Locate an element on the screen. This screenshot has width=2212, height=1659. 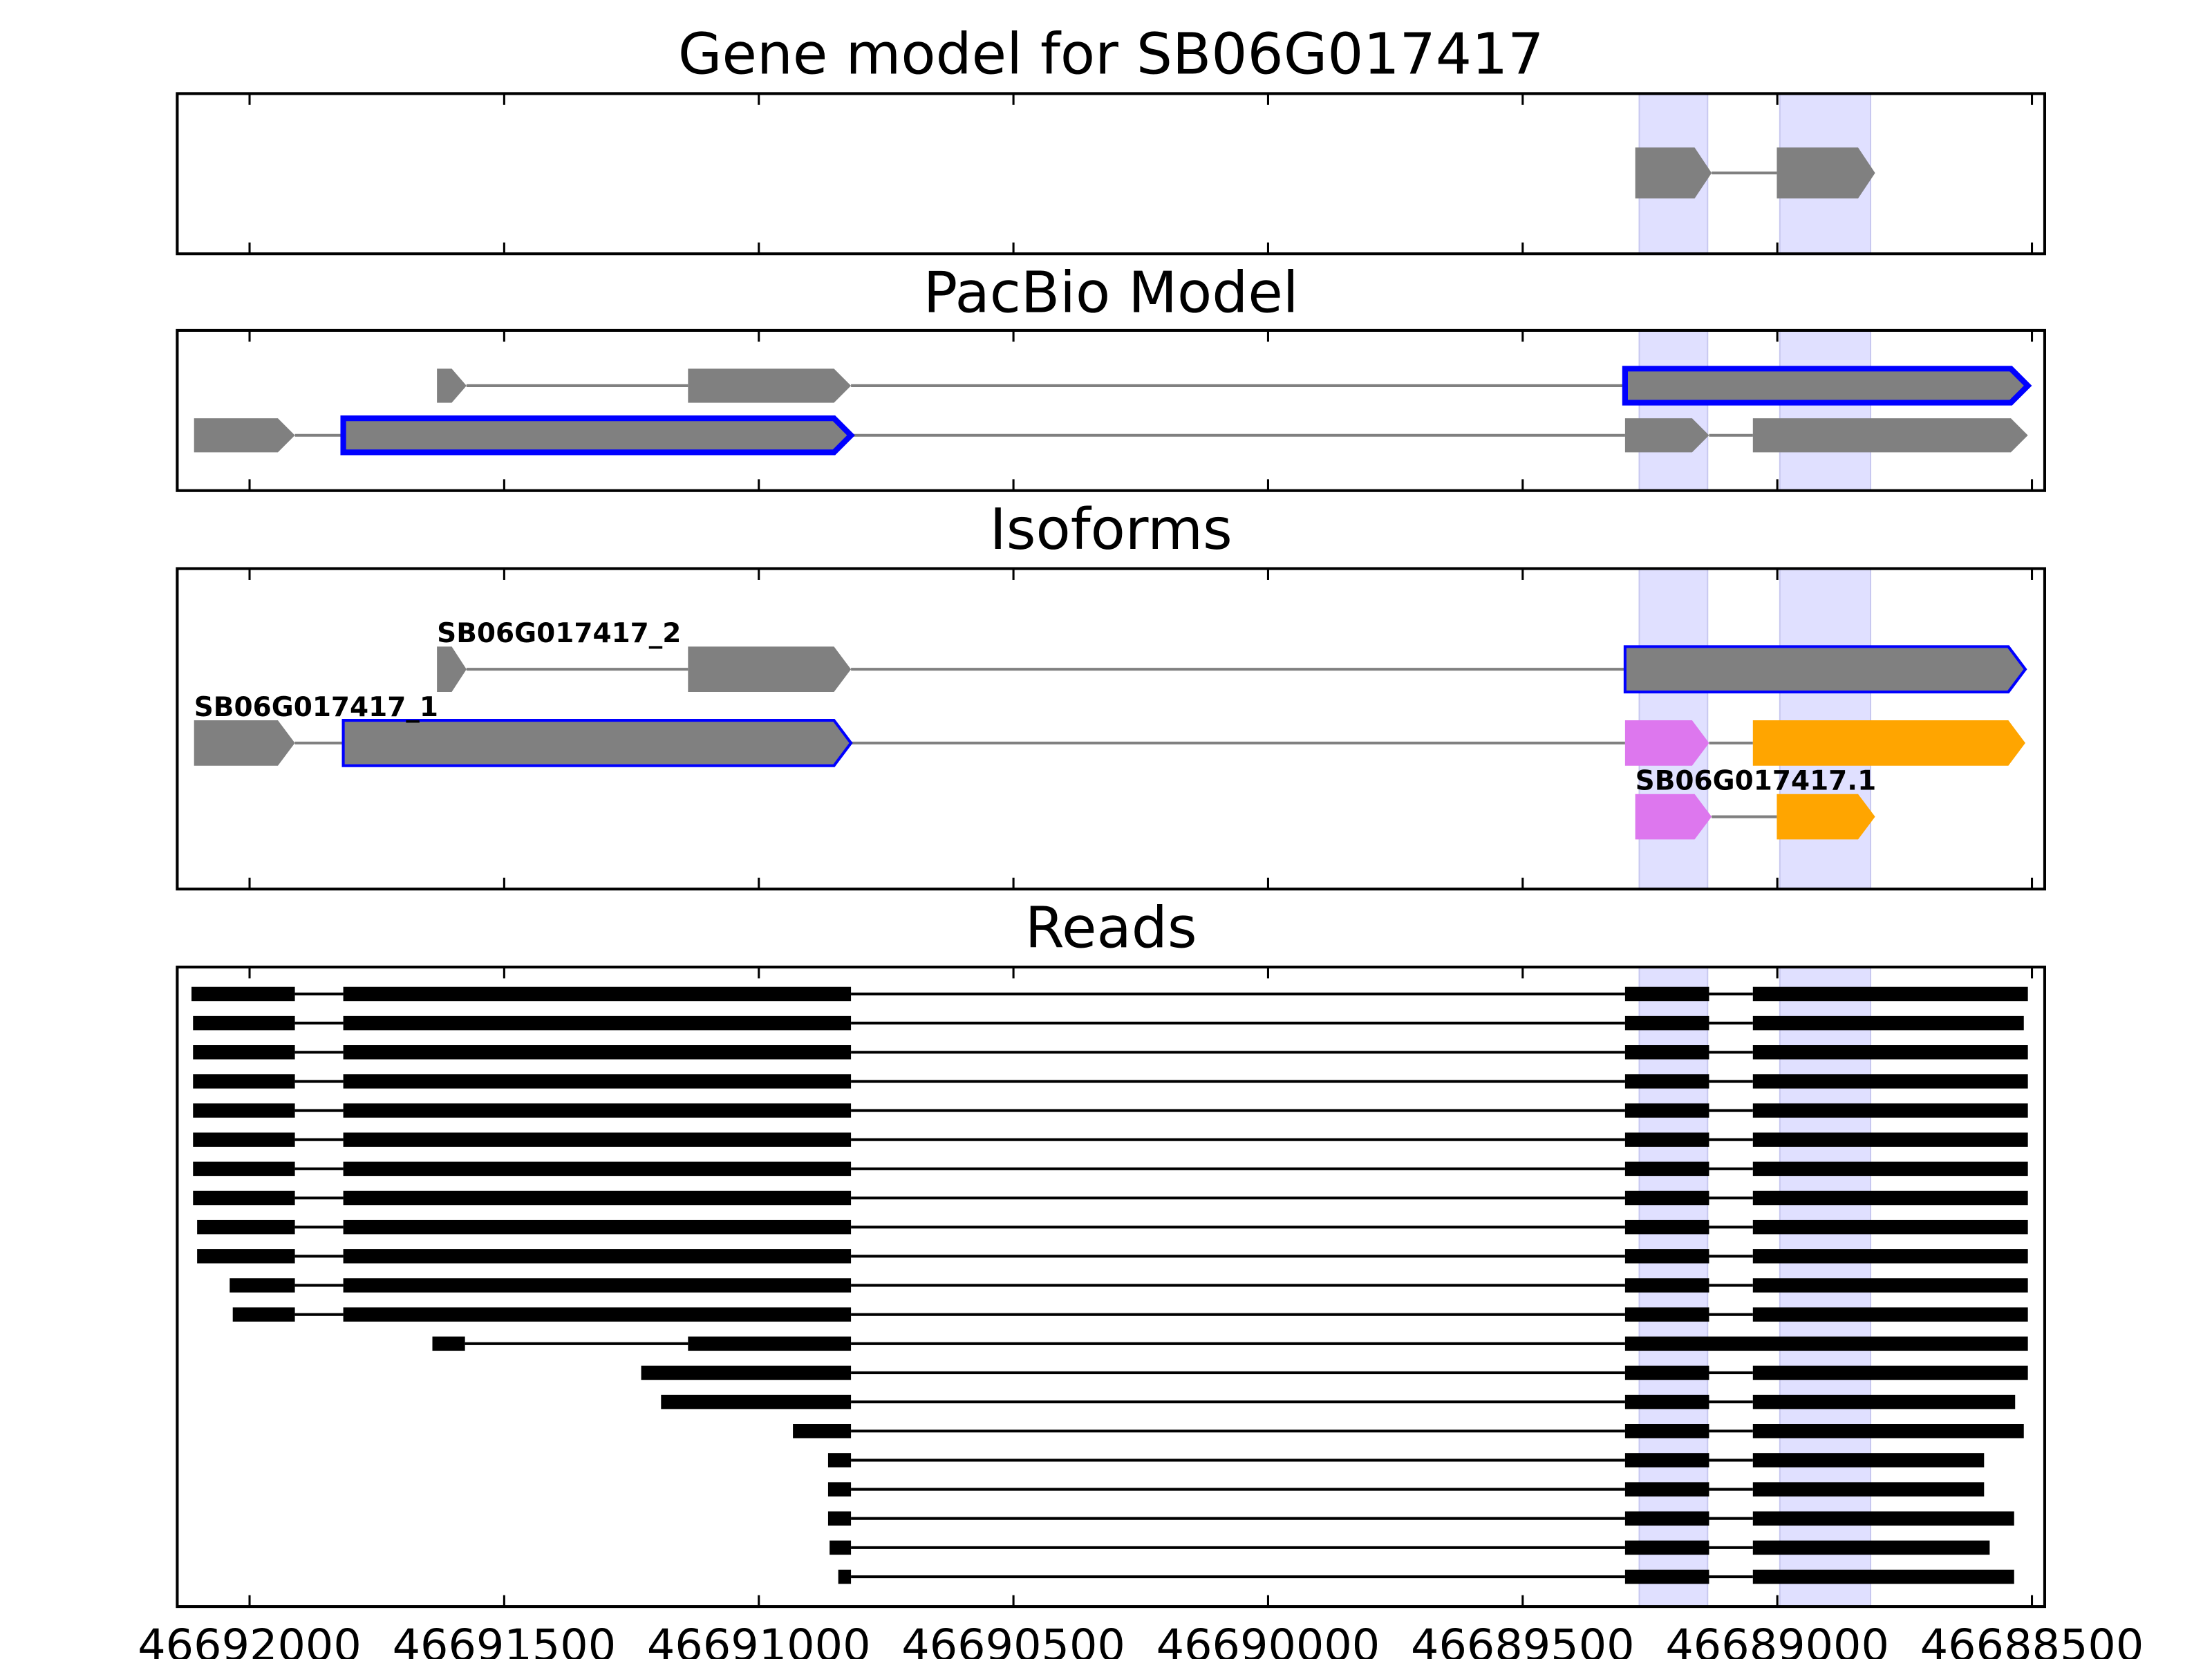
x-tick-label: 46691500 is located at coordinates (505, 1639).